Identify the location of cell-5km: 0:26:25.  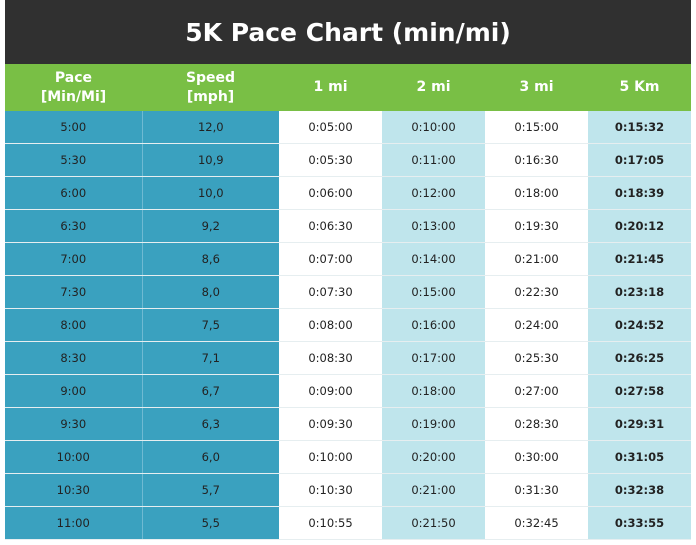
(639, 358).